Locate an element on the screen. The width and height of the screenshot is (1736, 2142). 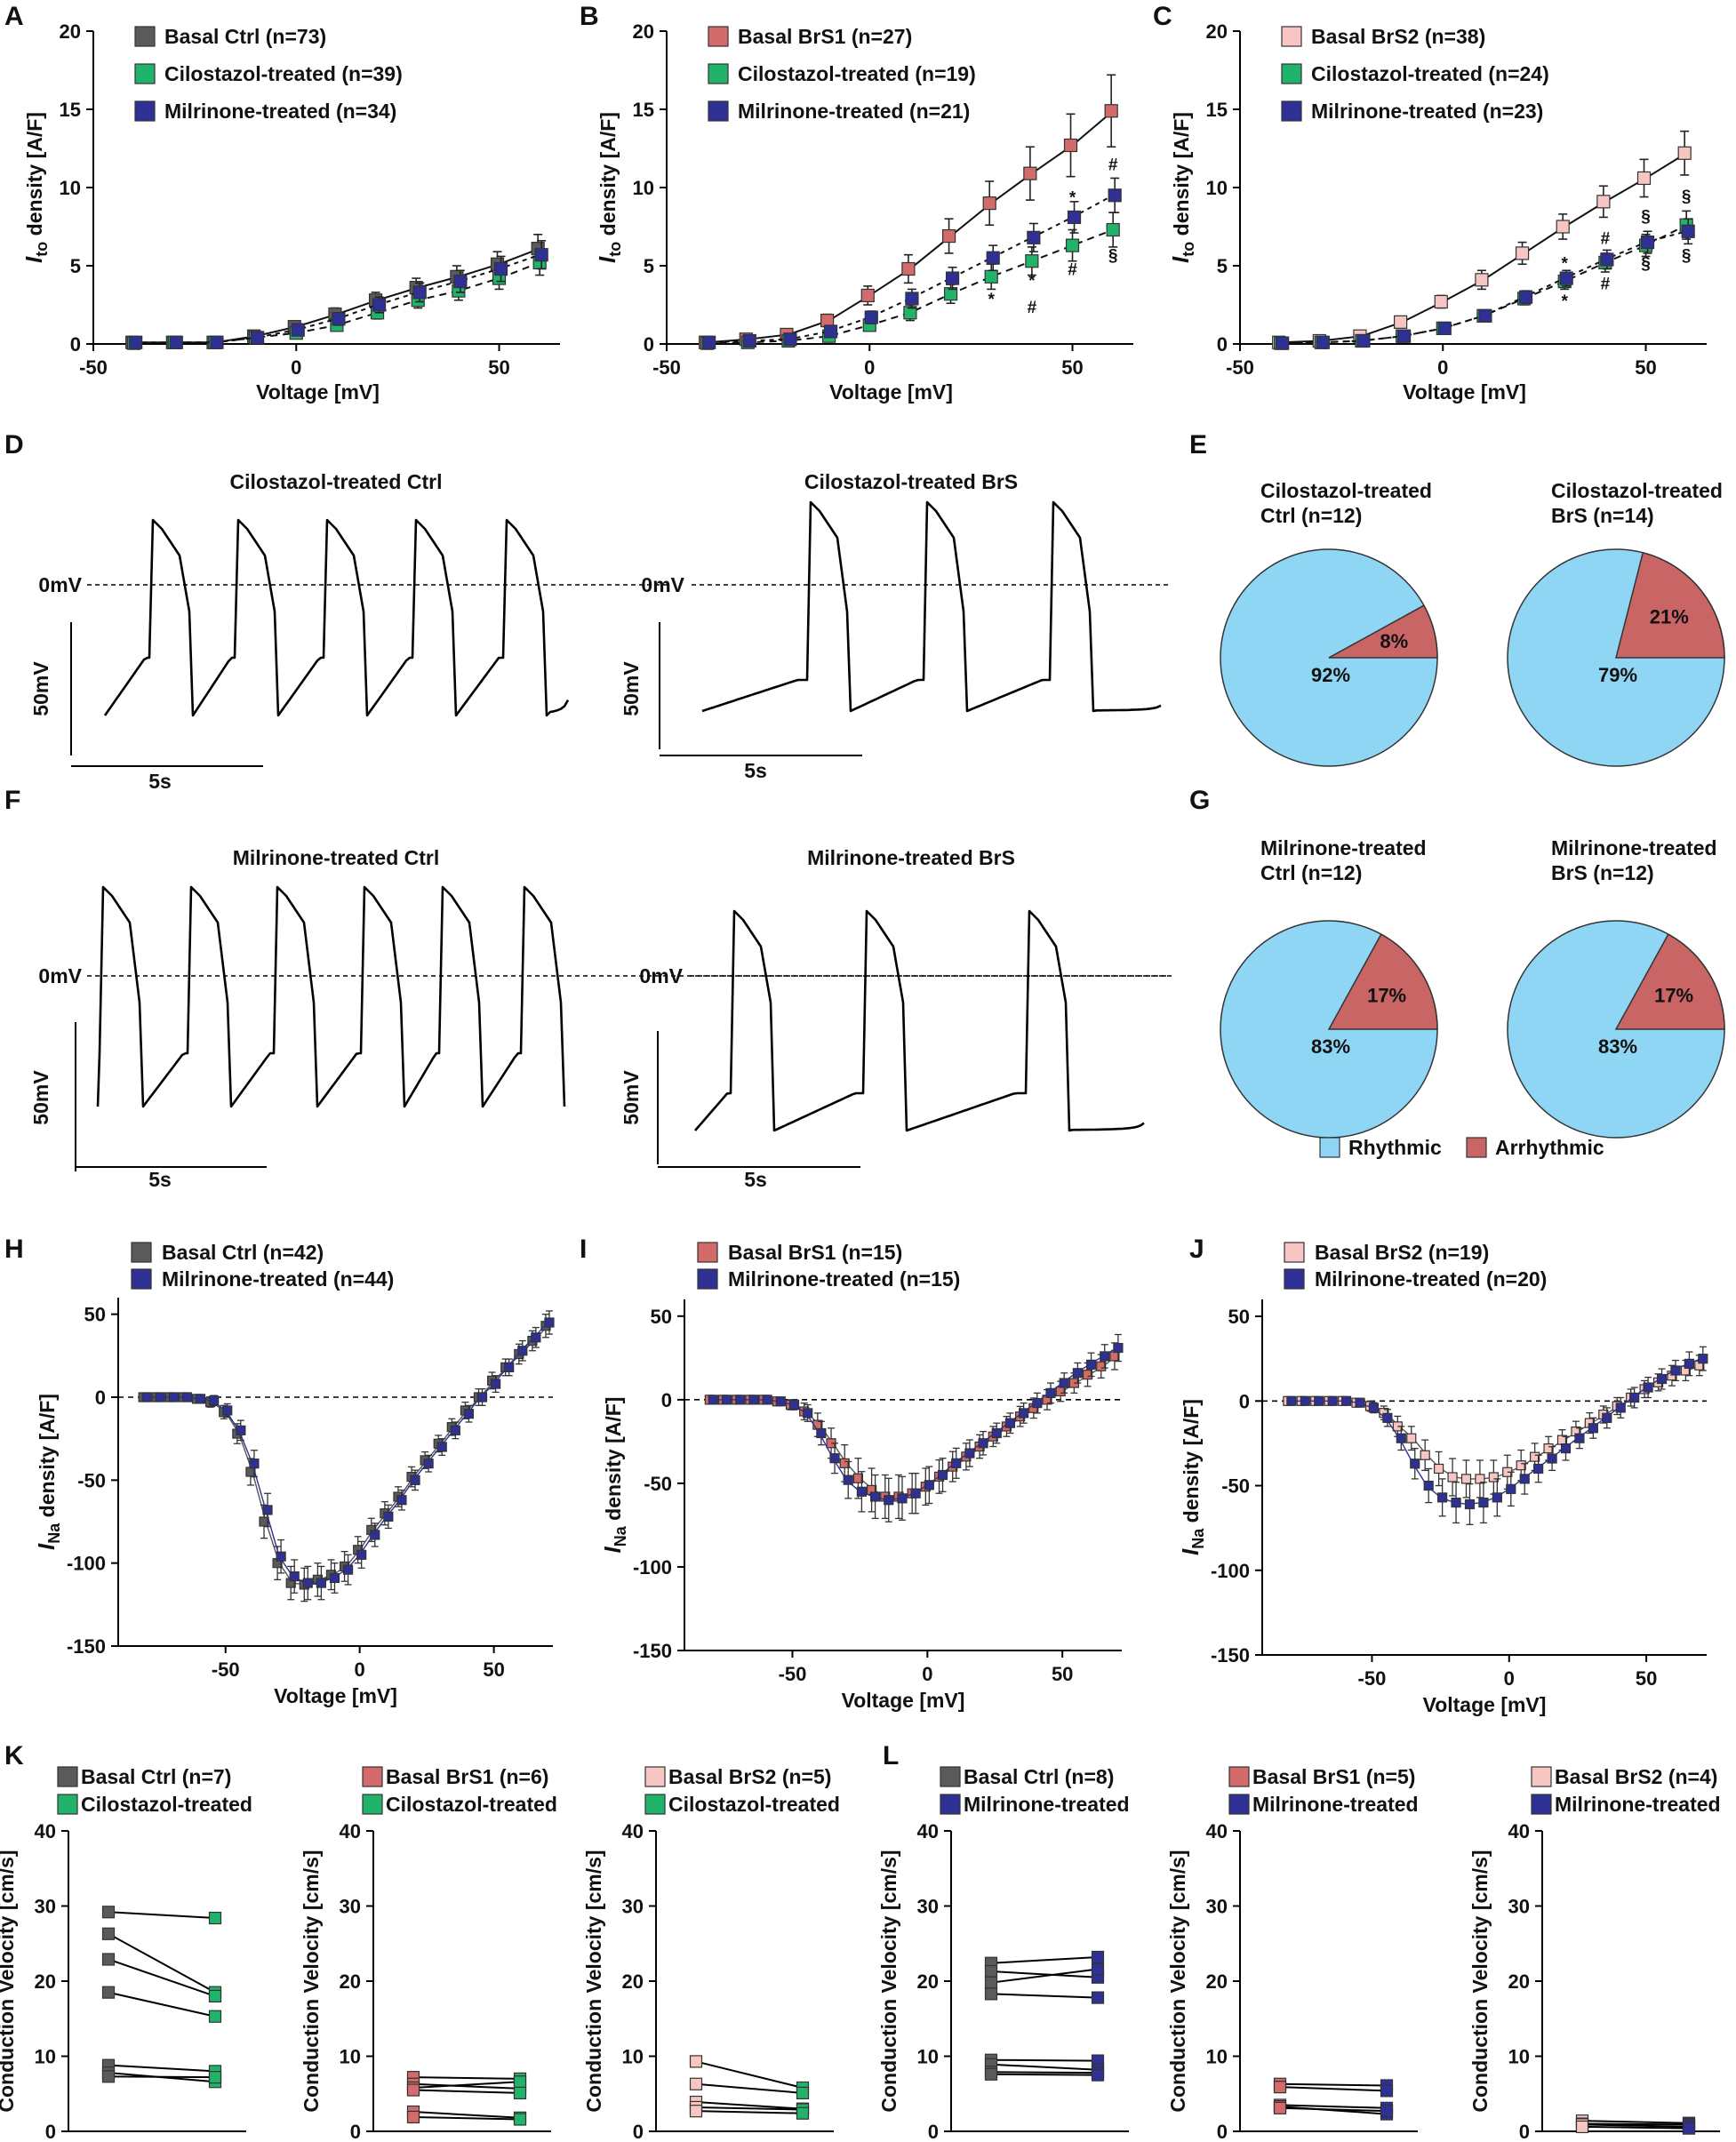
legend-label-arrhythmic: Arrhythmic is located at coordinates (1549, 1147).